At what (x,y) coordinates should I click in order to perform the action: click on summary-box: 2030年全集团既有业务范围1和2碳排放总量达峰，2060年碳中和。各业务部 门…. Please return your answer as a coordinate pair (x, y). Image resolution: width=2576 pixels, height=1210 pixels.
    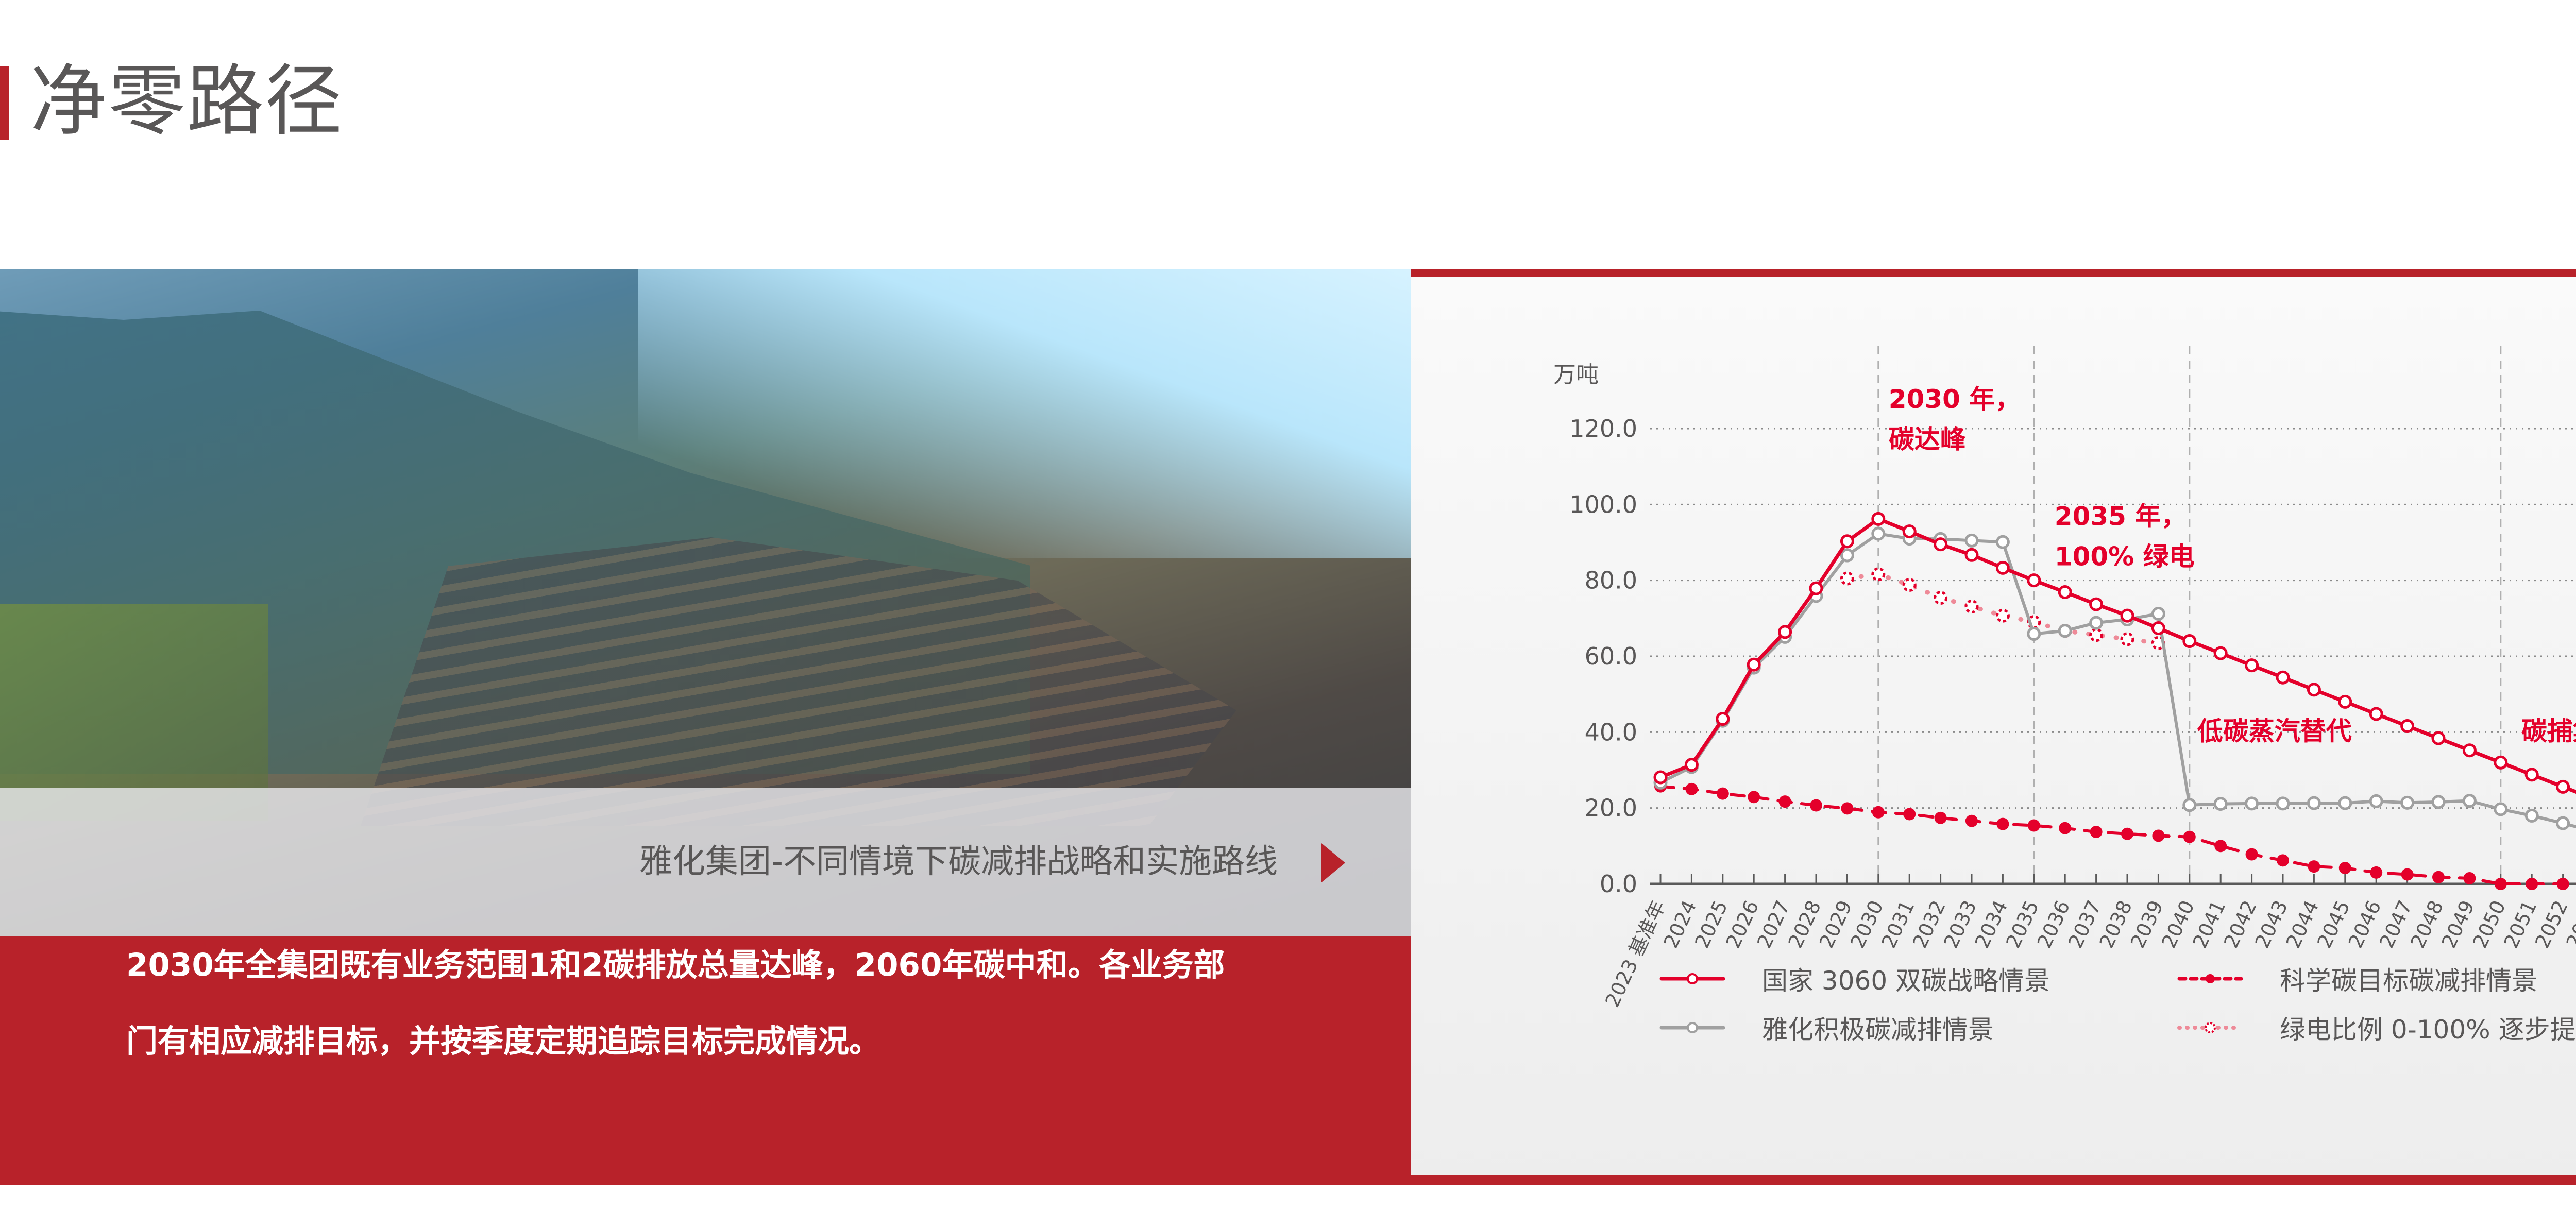
    Looking at the image, I should click on (705, 1060).